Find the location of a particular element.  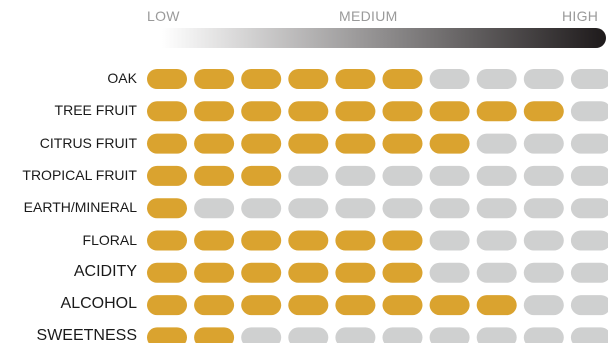

row-label: EARTH/MINERAL is located at coordinates (80, 207).